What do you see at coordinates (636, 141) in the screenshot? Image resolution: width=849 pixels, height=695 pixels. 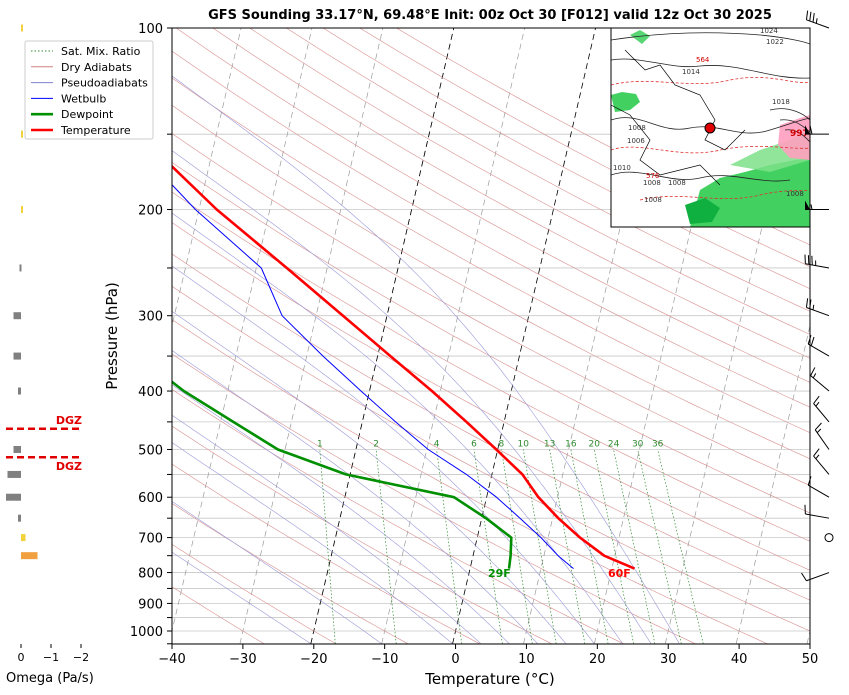 I see `inset-map-contour-label: 1006` at bounding box center [636, 141].